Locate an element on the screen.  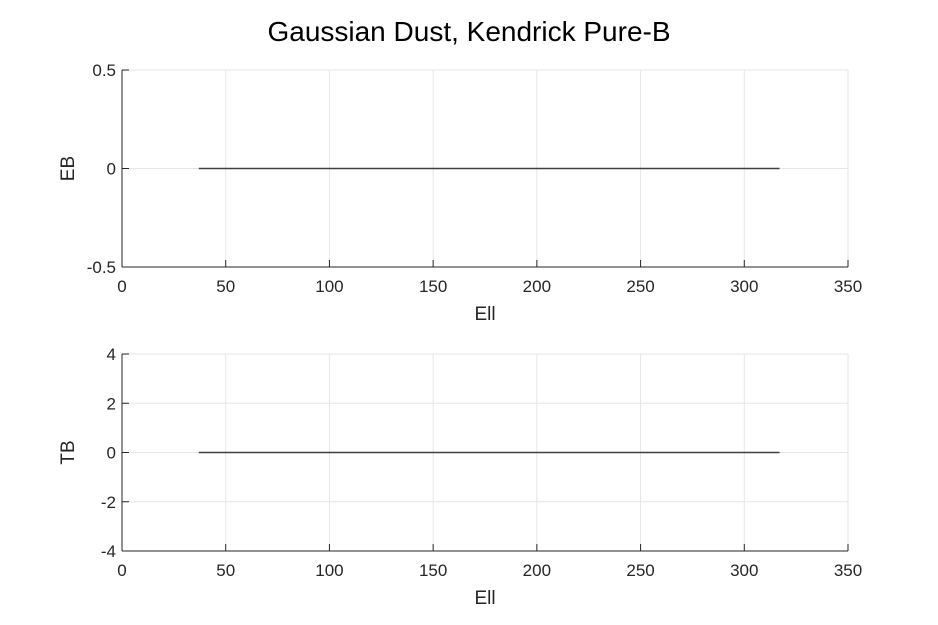
tb-ytick-label: 2 is located at coordinates (111, 403).